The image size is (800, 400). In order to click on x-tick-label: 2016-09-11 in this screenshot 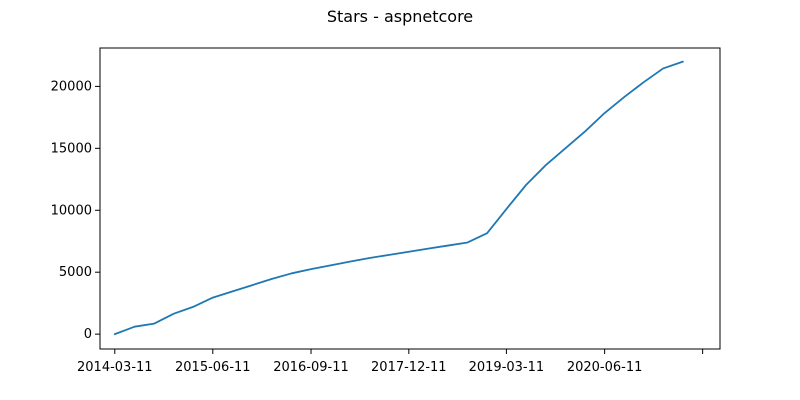, I will do `click(311, 367)`.